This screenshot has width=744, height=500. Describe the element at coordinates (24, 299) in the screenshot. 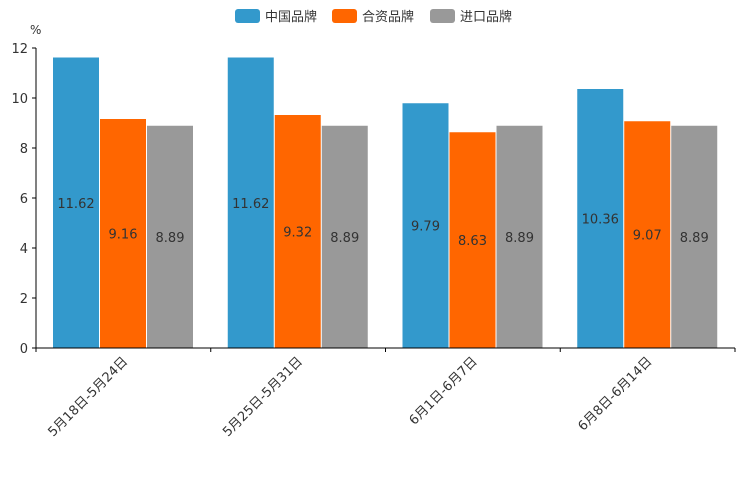

I see `y-tick-label: 2` at that location.